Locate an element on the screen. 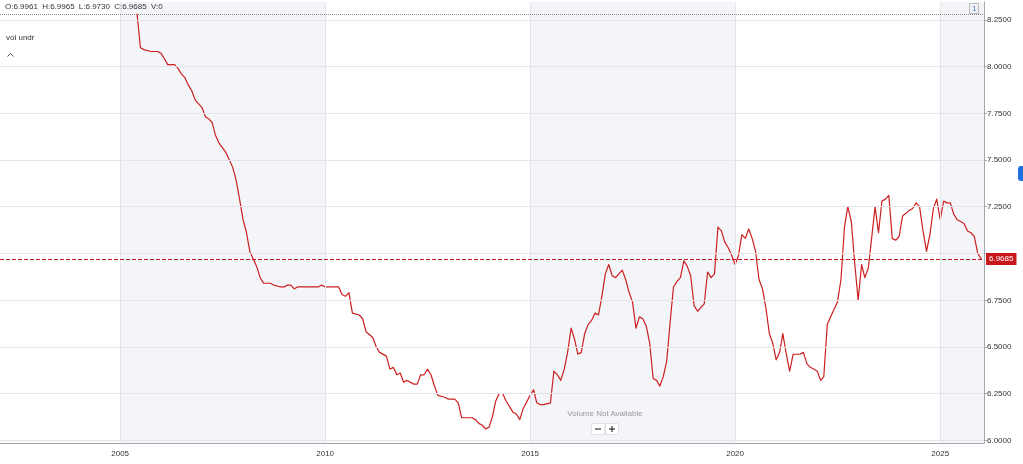 This screenshot has height=464, width=1023. x-tick-label: 2010 is located at coordinates (325, 453).